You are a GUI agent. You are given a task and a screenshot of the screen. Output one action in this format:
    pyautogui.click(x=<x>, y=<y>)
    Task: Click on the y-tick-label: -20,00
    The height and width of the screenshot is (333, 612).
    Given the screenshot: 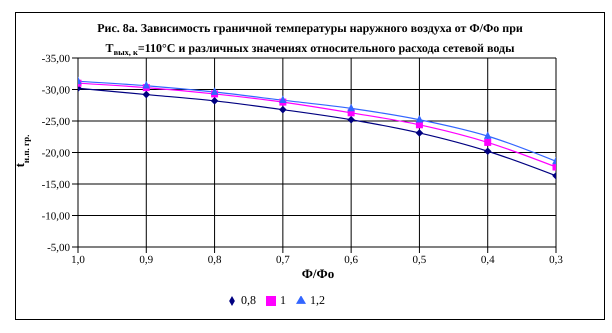 What is the action you would take?
    pyautogui.click(x=56, y=153)
    